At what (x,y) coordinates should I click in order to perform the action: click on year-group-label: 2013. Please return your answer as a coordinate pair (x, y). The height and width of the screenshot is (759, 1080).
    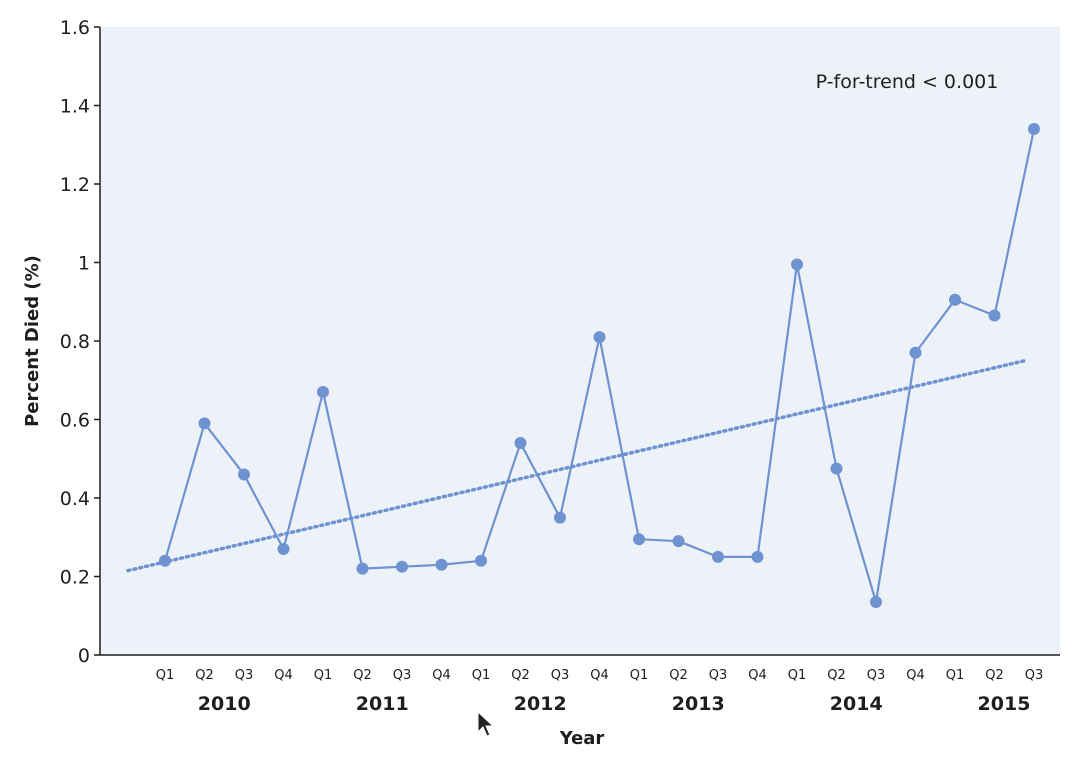
    Looking at the image, I should click on (698, 704).